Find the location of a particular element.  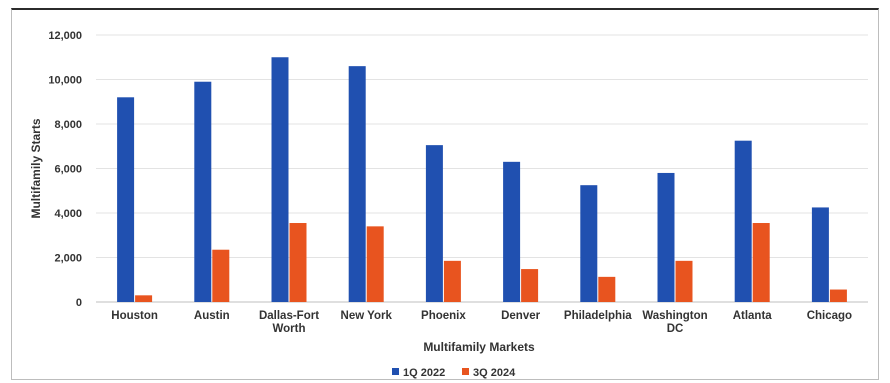

x-axis-title: Multifamily Markets is located at coordinates (479, 347).